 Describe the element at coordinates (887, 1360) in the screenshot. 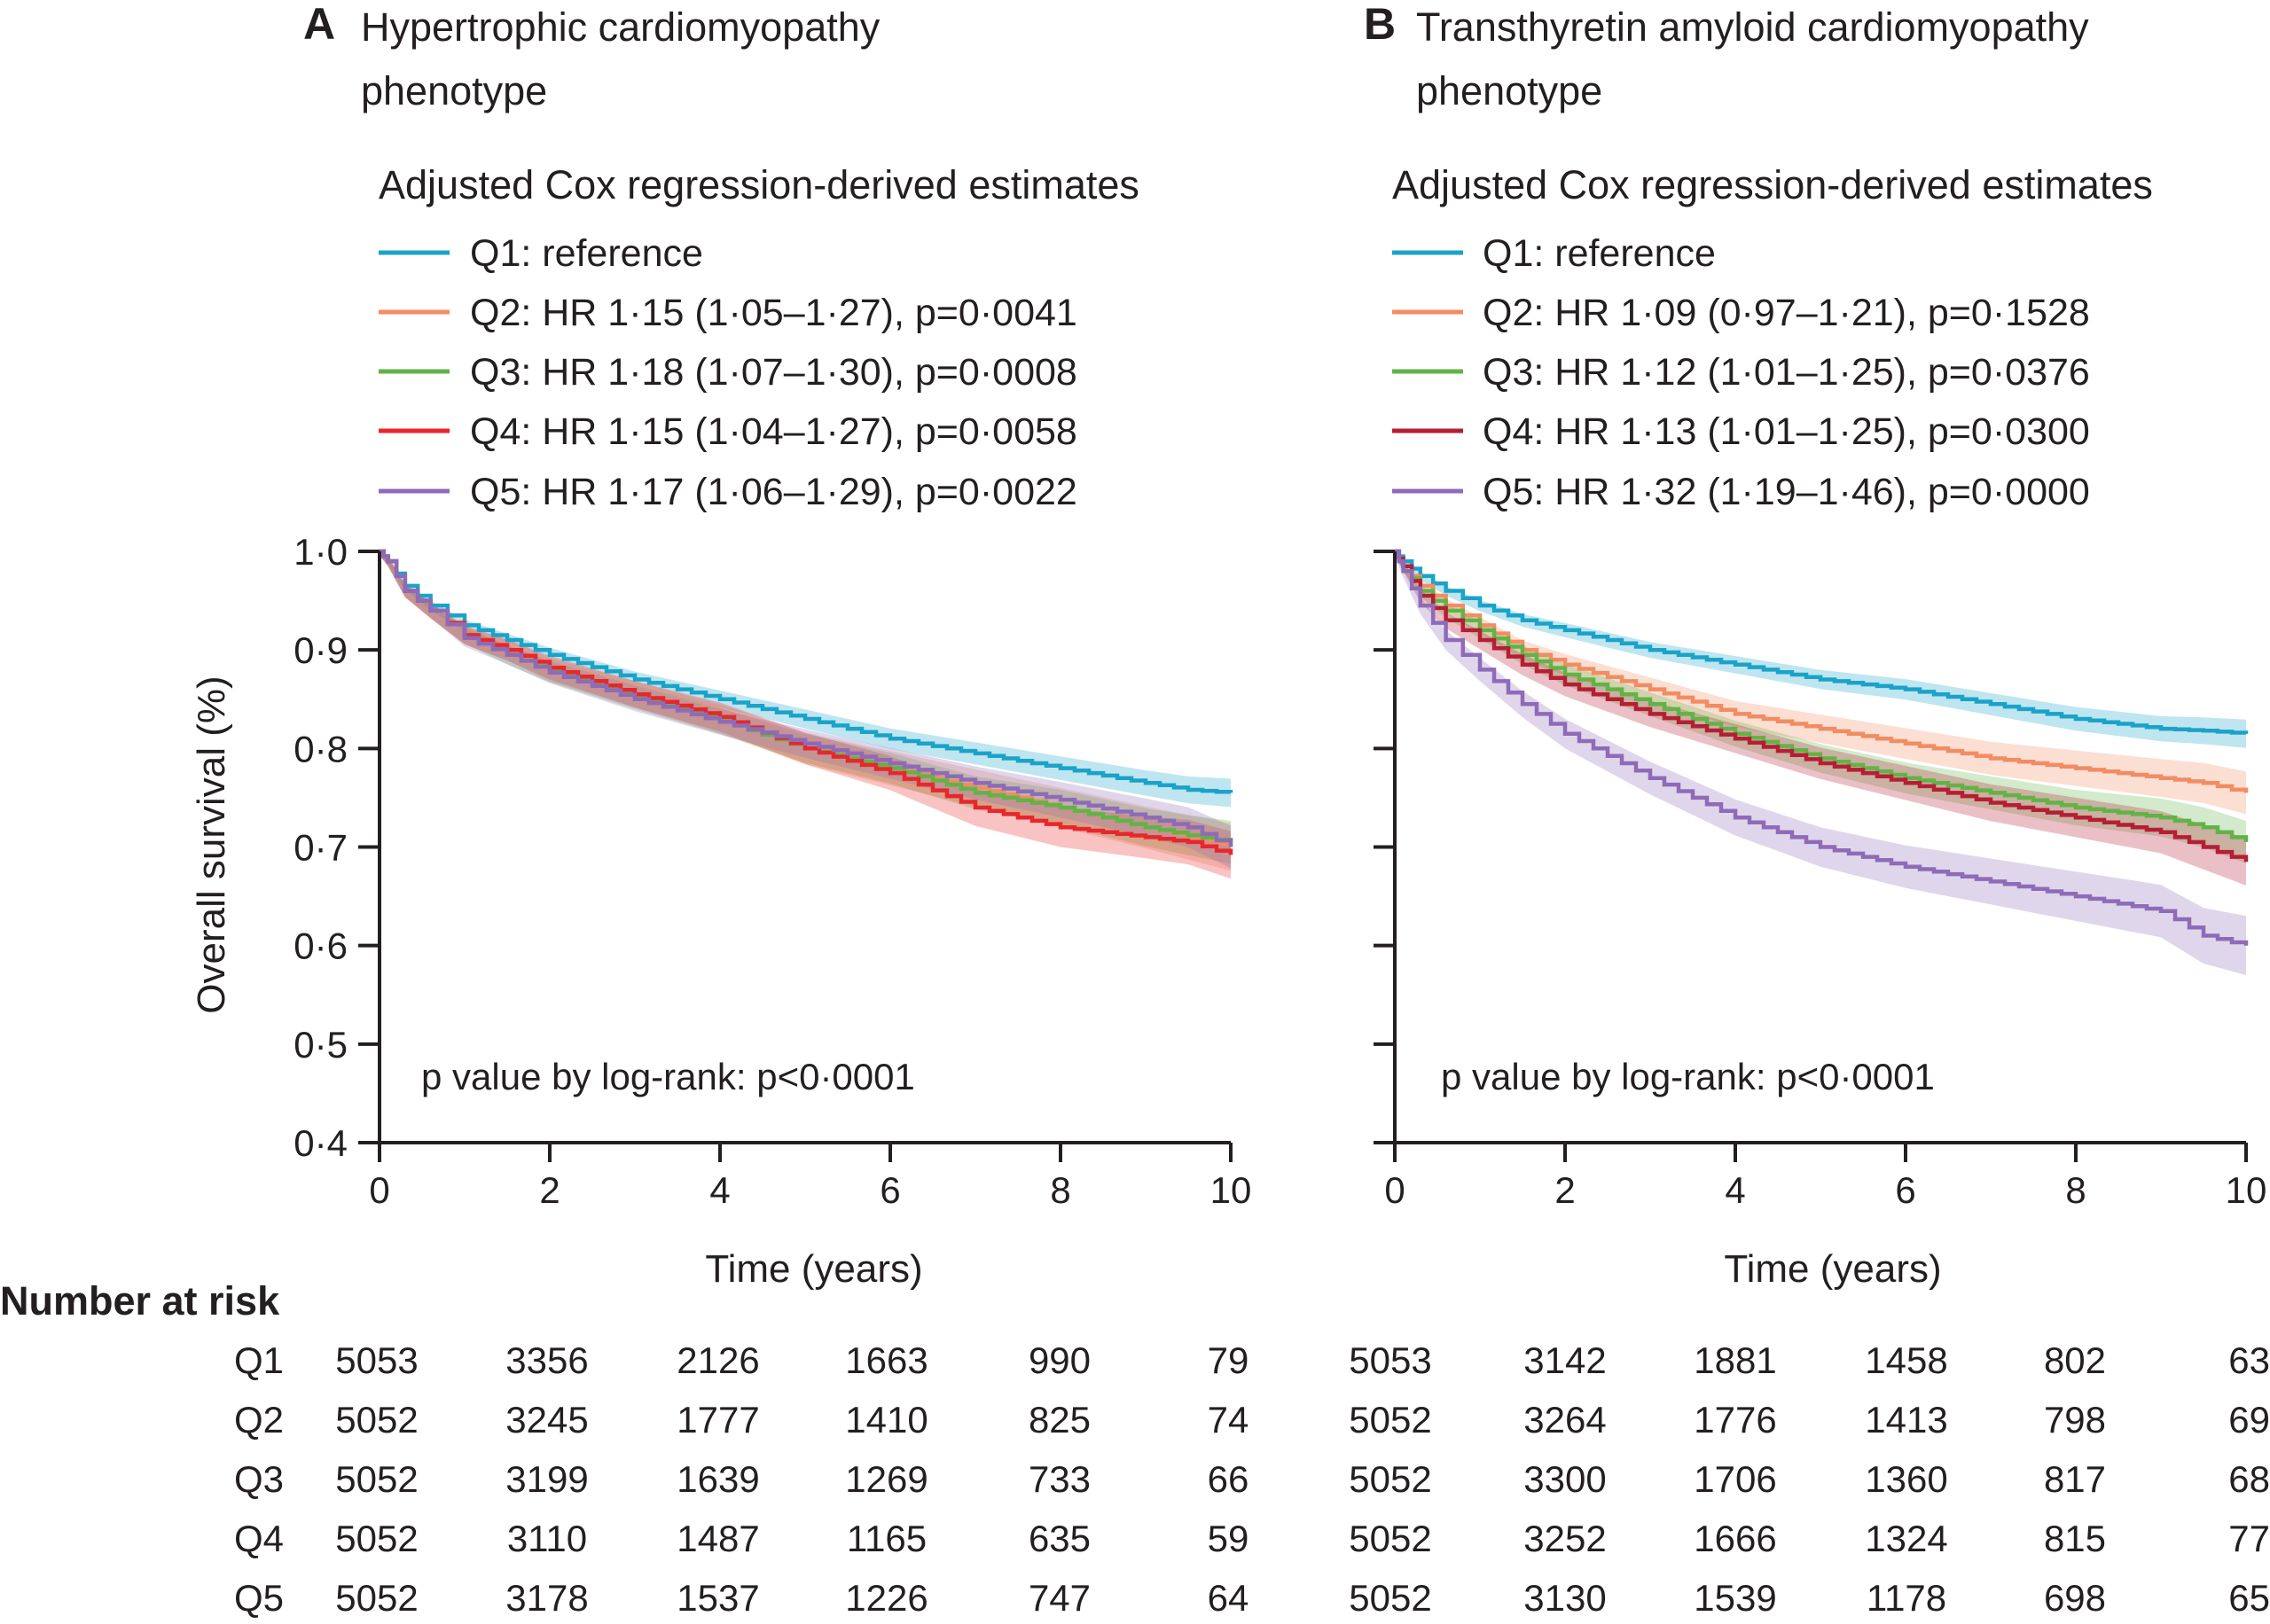

I see `risk-cell: 1663` at that location.